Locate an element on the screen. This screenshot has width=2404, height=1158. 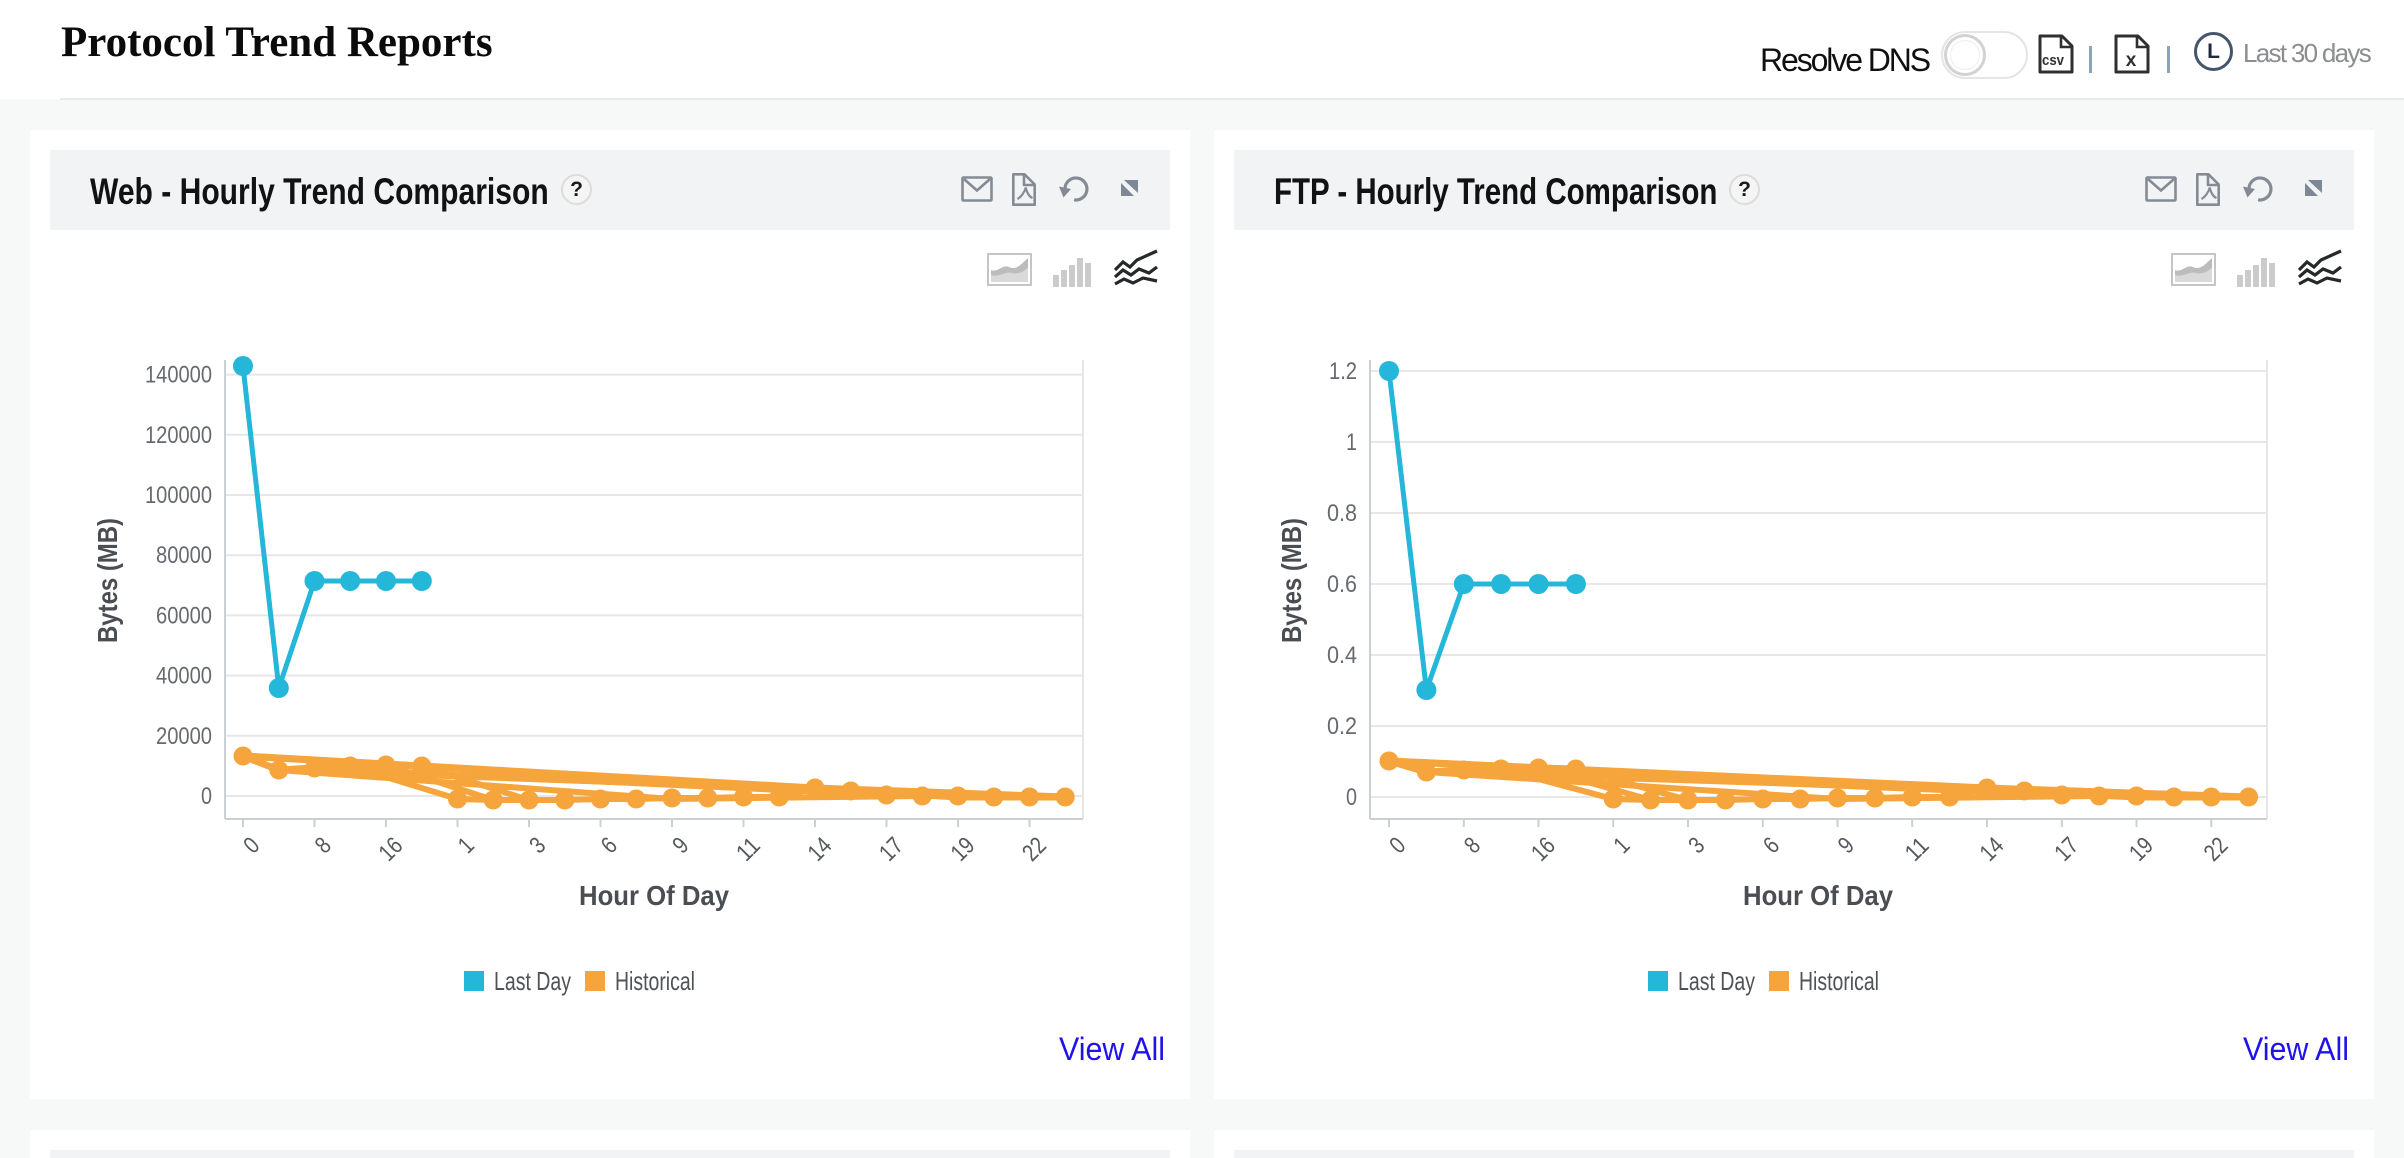
svg-text: 140000 is located at coordinates (178, 375).